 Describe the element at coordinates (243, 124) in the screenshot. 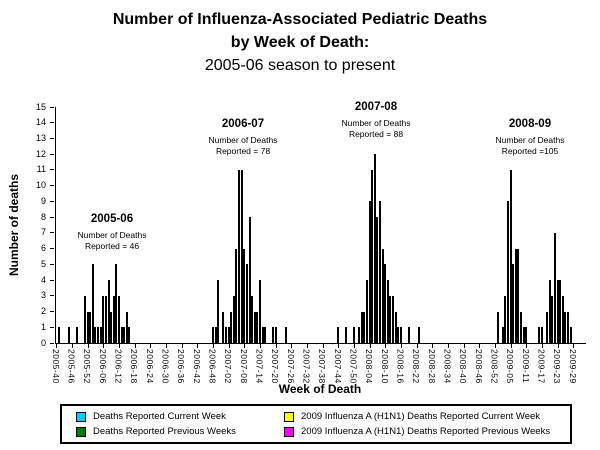

I see `annotation-season: 2006-07` at that location.